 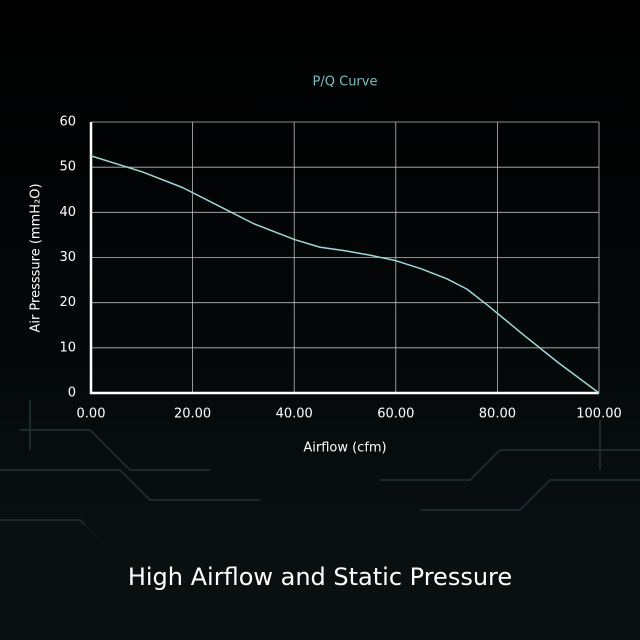 What do you see at coordinates (67, 257) in the screenshot?
I see `y-tick-label: 30` at bounding box center [67, 257].